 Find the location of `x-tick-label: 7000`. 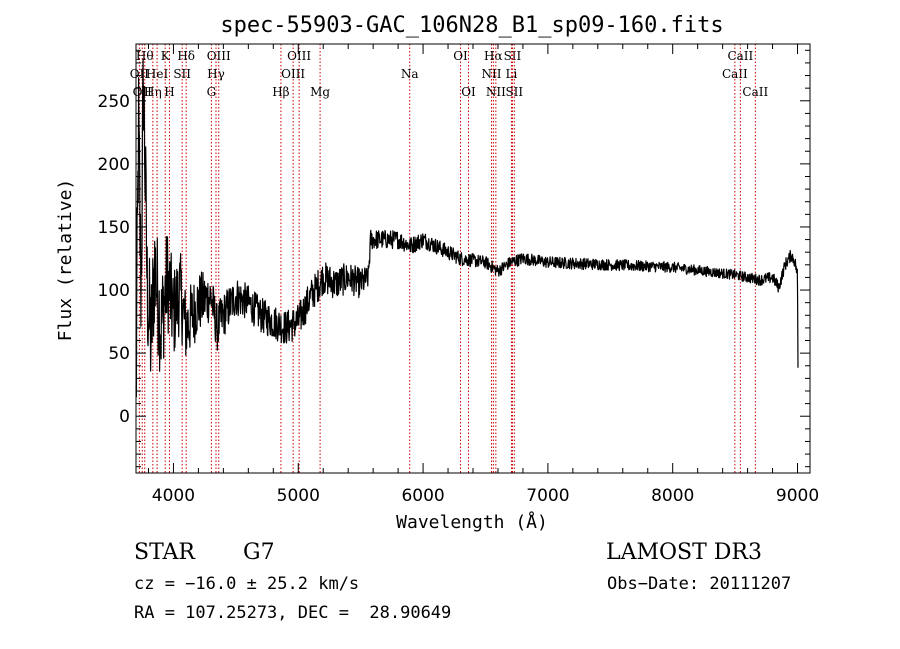

x-tick-label: 7000 is located at coordinates (547, 496).